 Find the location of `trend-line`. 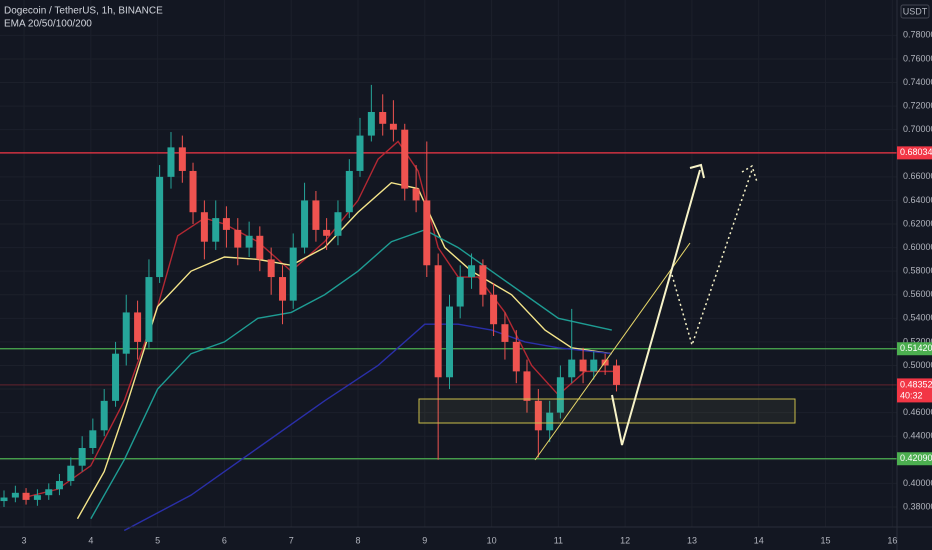

trend-line is located at coordinates (612, 351).